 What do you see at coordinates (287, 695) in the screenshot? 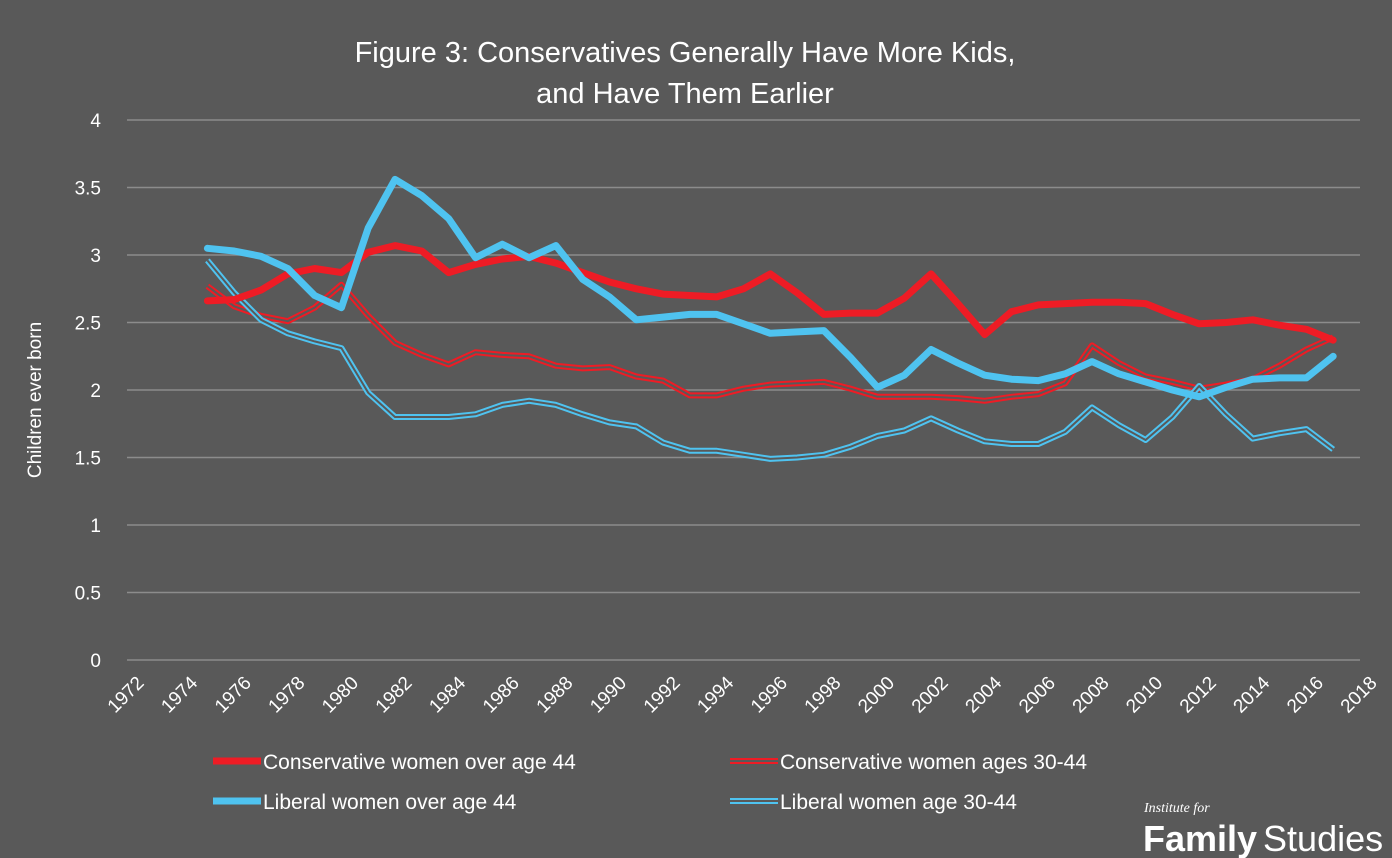
I see `x-tick-label: 1978` at bounding box center [287, 695].